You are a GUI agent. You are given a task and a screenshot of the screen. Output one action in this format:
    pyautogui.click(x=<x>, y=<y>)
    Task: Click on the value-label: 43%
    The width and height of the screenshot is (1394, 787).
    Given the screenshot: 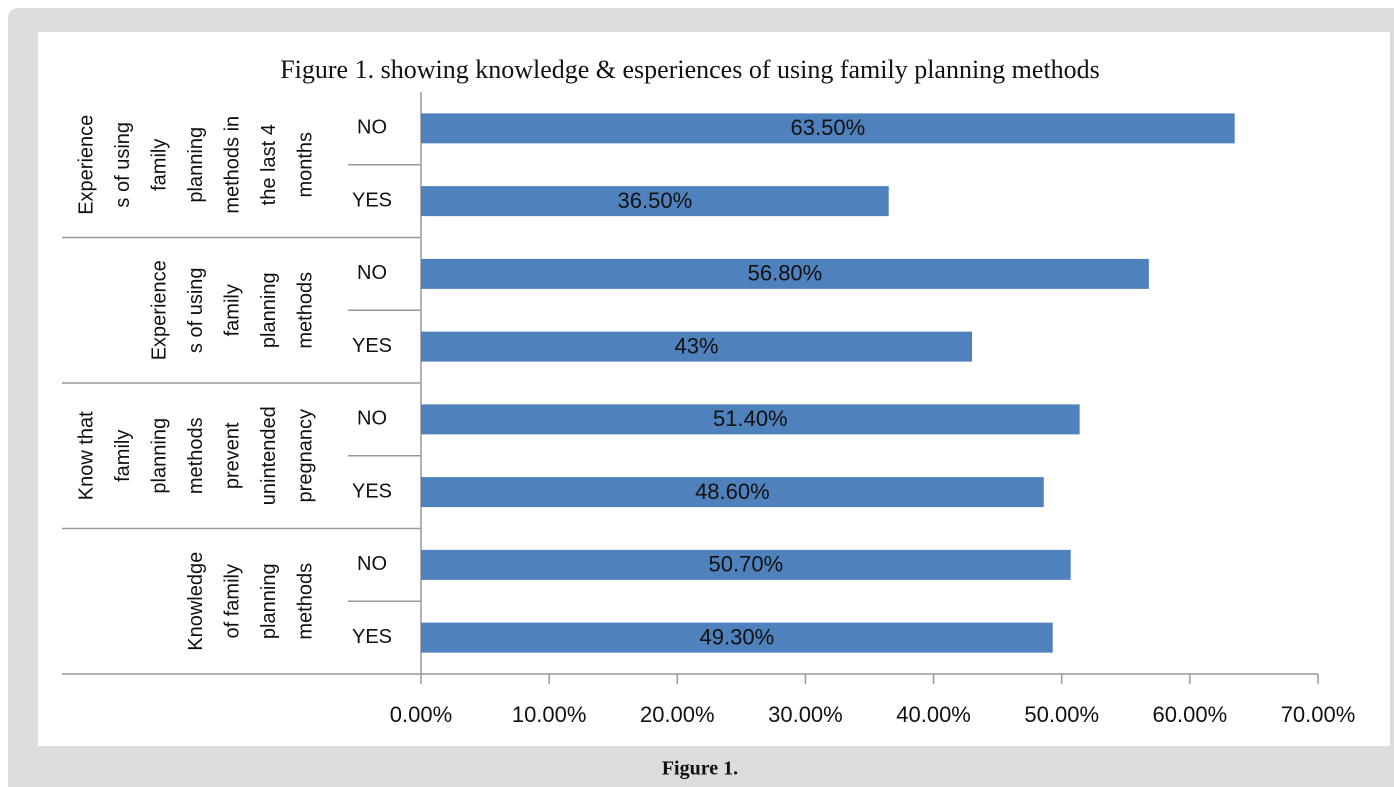 What is the action you would take?
    pyautogui.click(x=696, y=345)
    